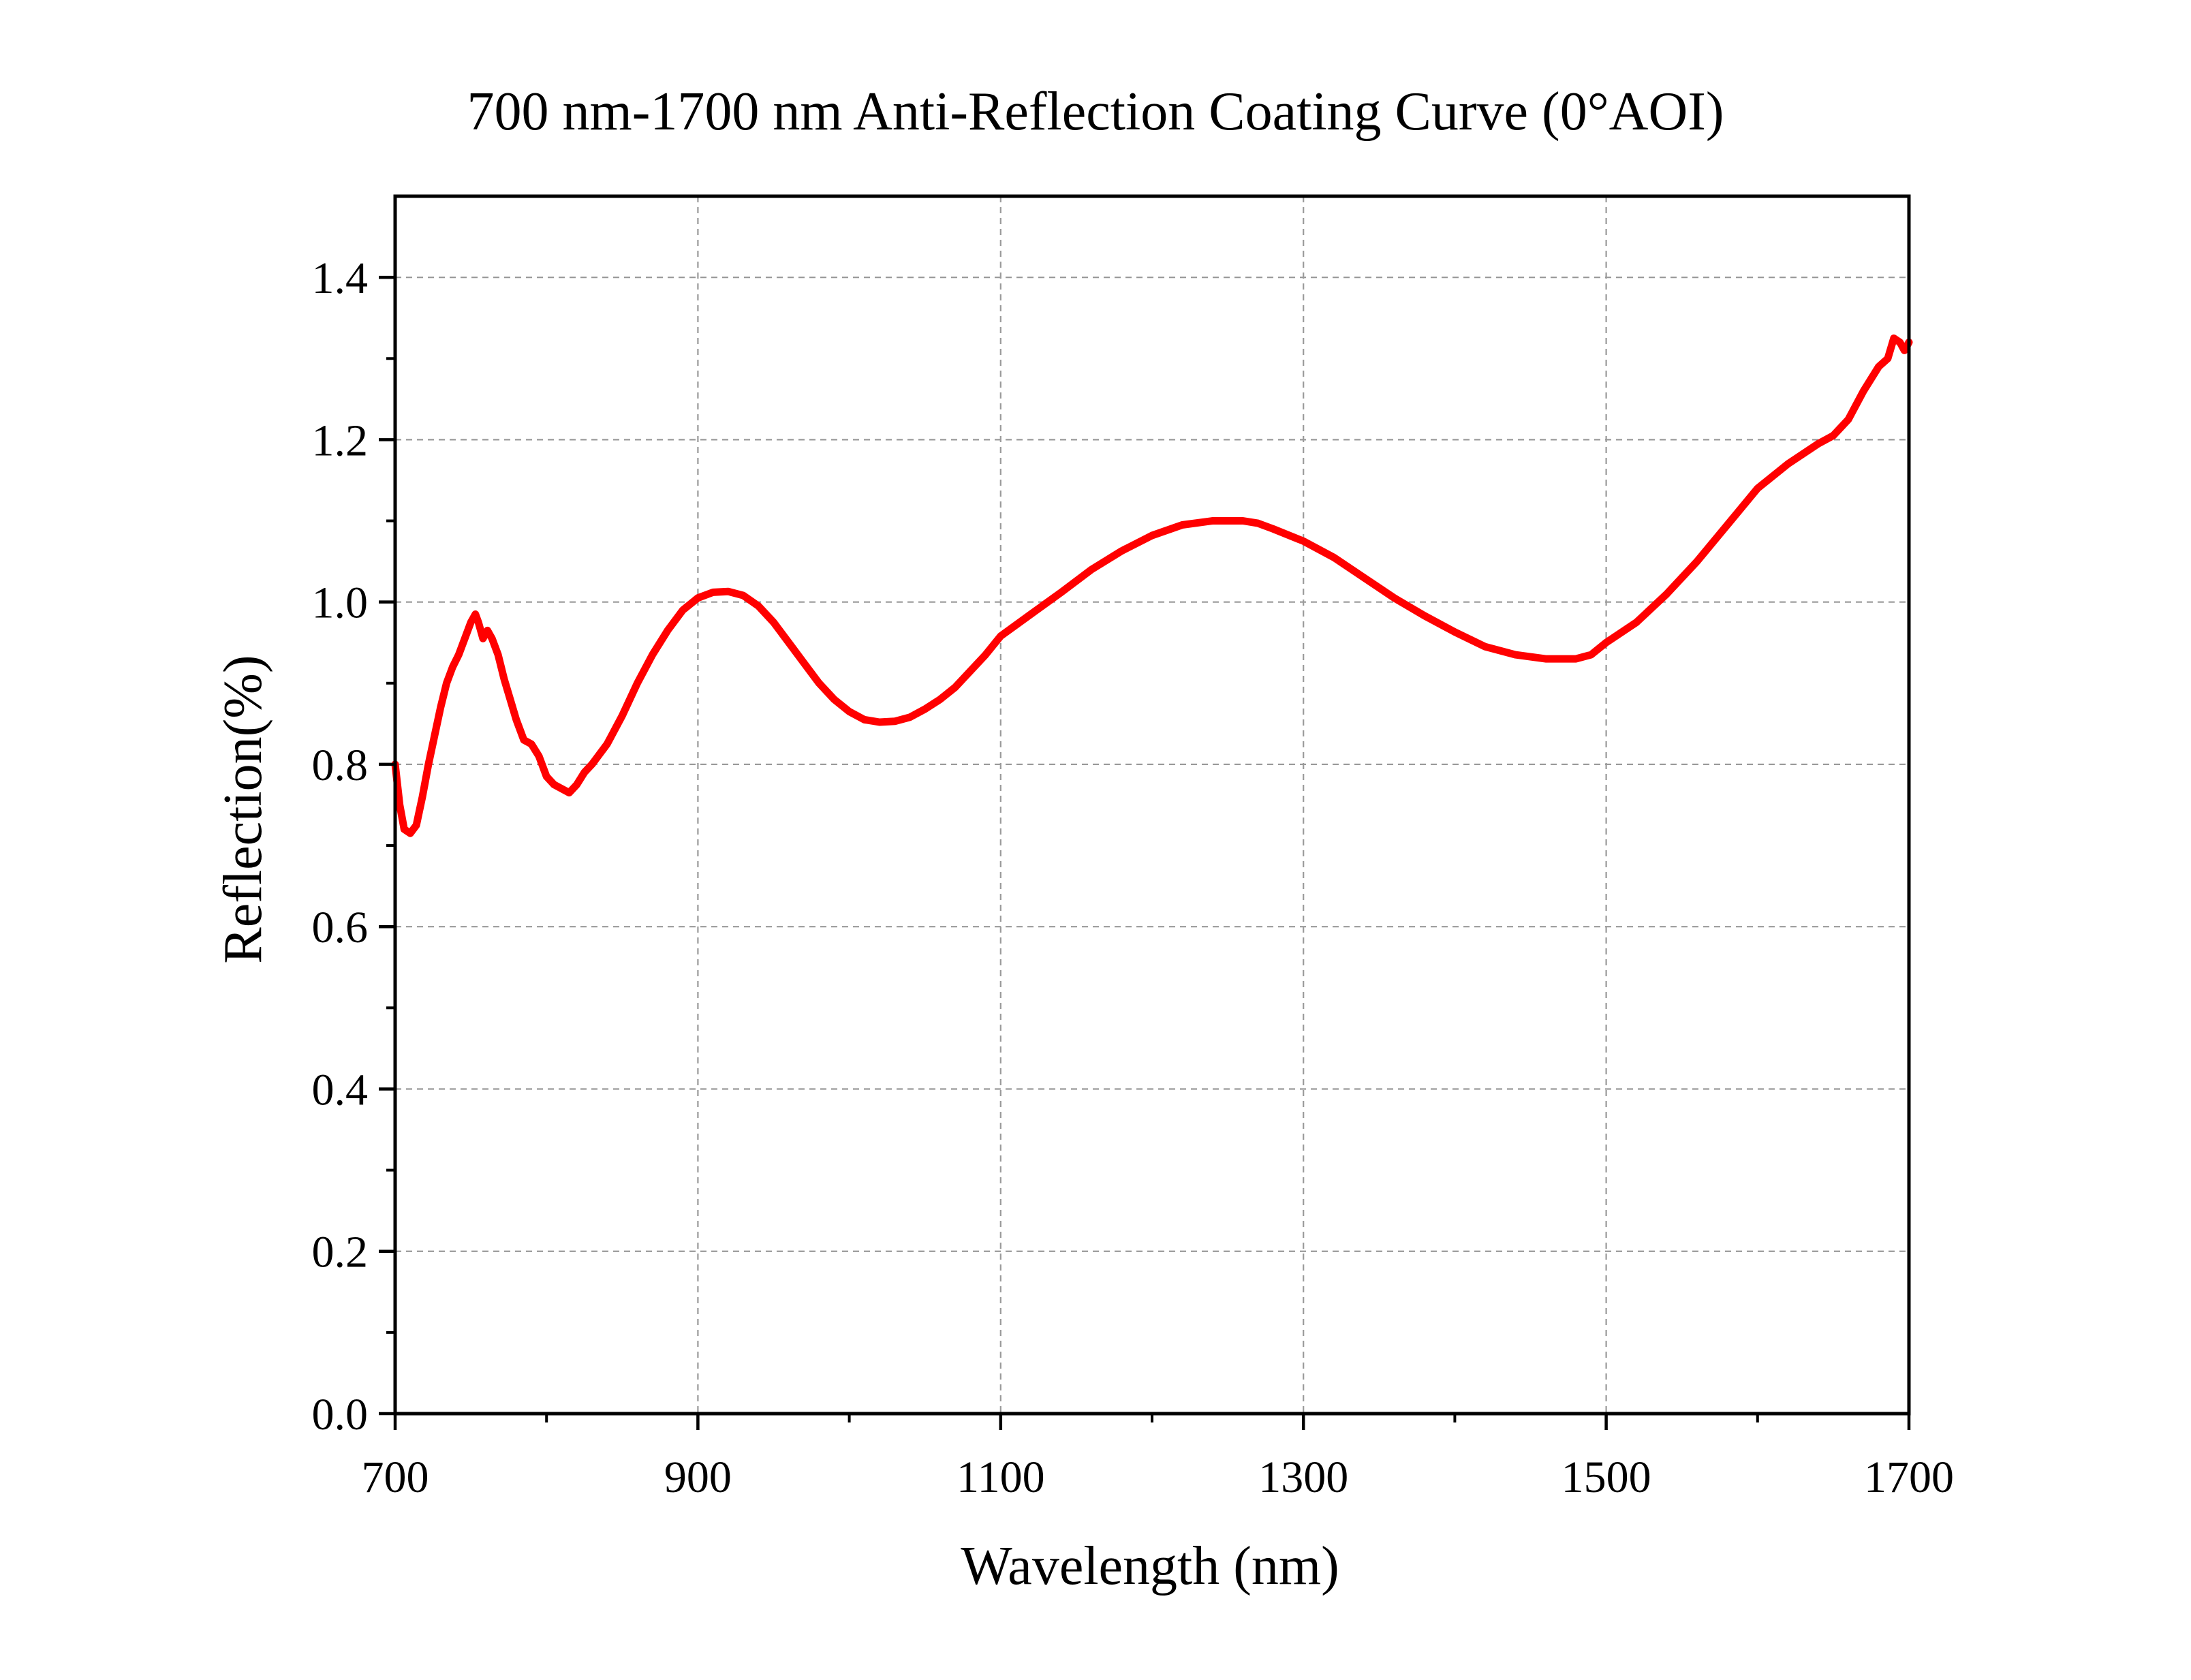 This screenshot has width=2191, height=1680. I want to click on y-tick-label: 0.4, so click(340, 1090).